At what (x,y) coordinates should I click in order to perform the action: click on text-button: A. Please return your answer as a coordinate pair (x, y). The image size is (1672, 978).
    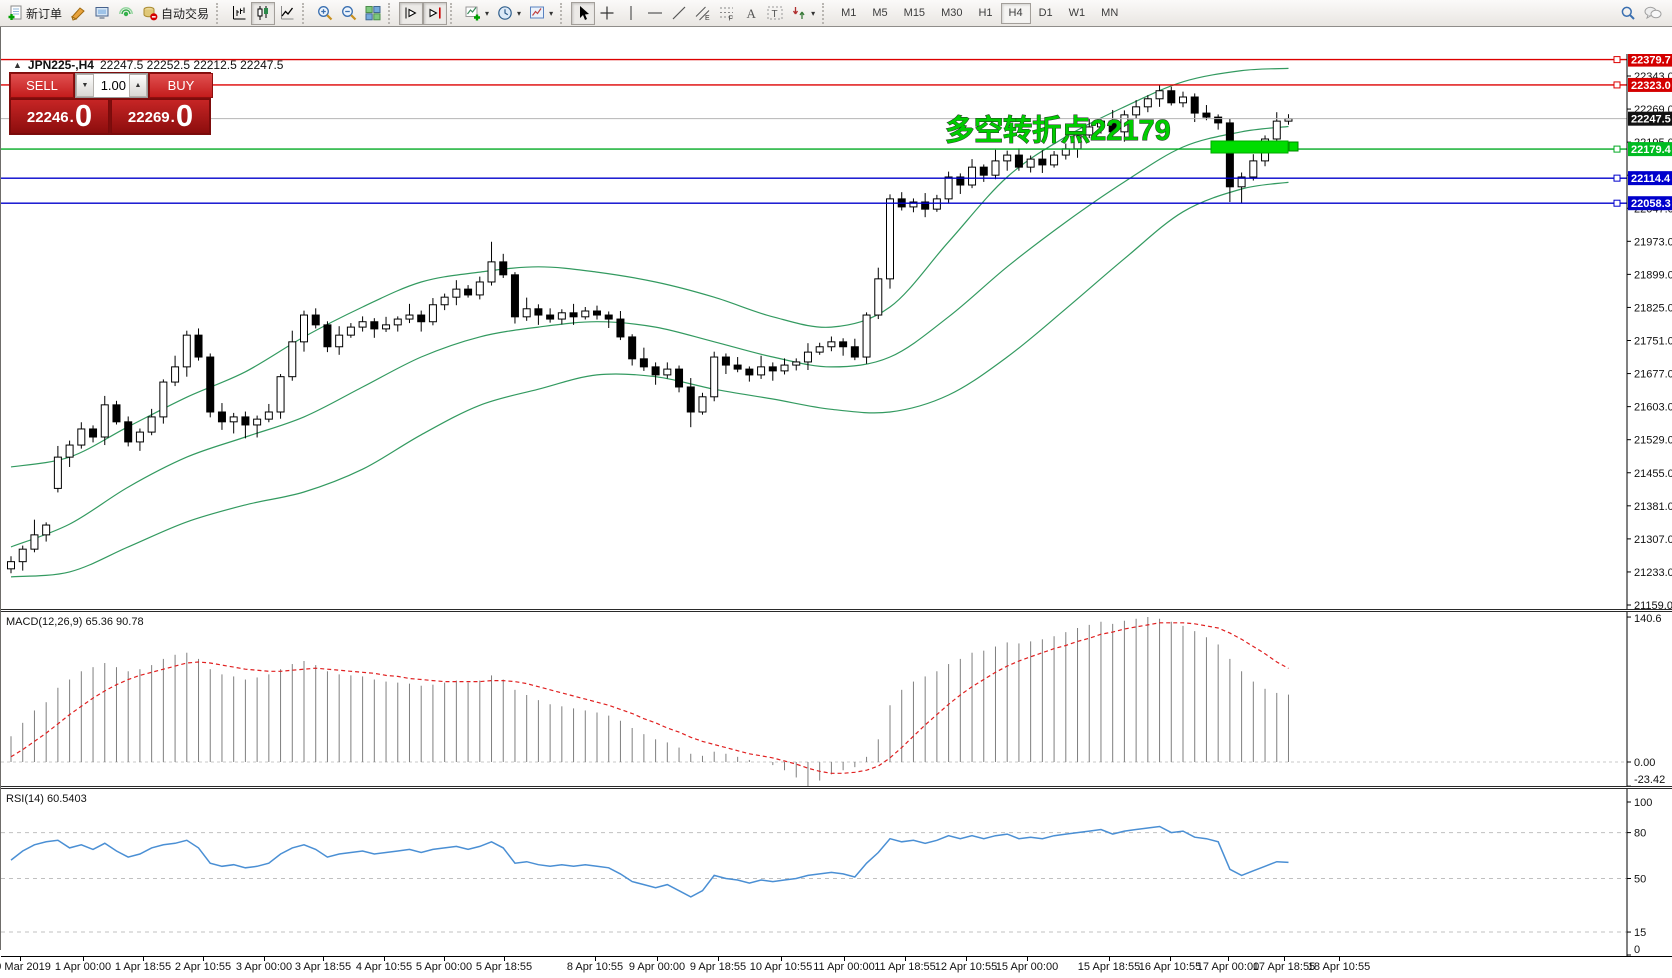
    Looking at the image, I should click on (751, 13).